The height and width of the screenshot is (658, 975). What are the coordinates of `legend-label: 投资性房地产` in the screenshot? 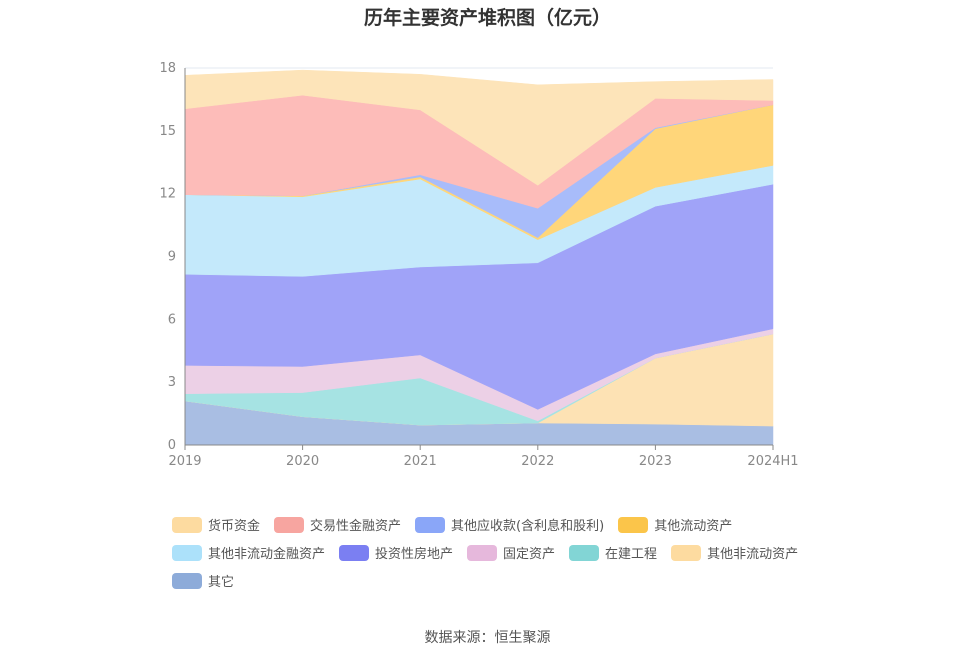 It's located at (414, 554).